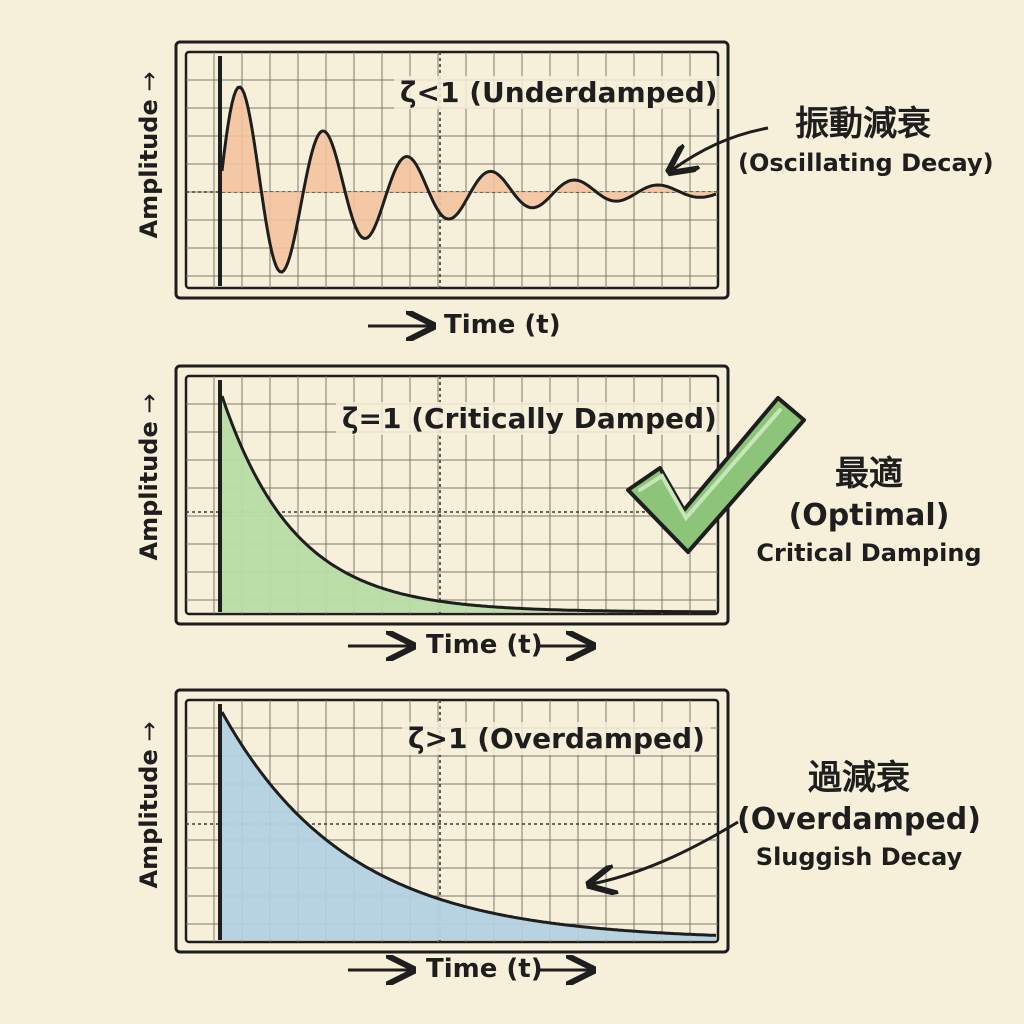 This screenshot has height=1024, width=1024. Describe the element at coordinates (529, 418) in the screenshot. I see `panel-title-critical: ζ=1 (Critically Damped)` at that location.